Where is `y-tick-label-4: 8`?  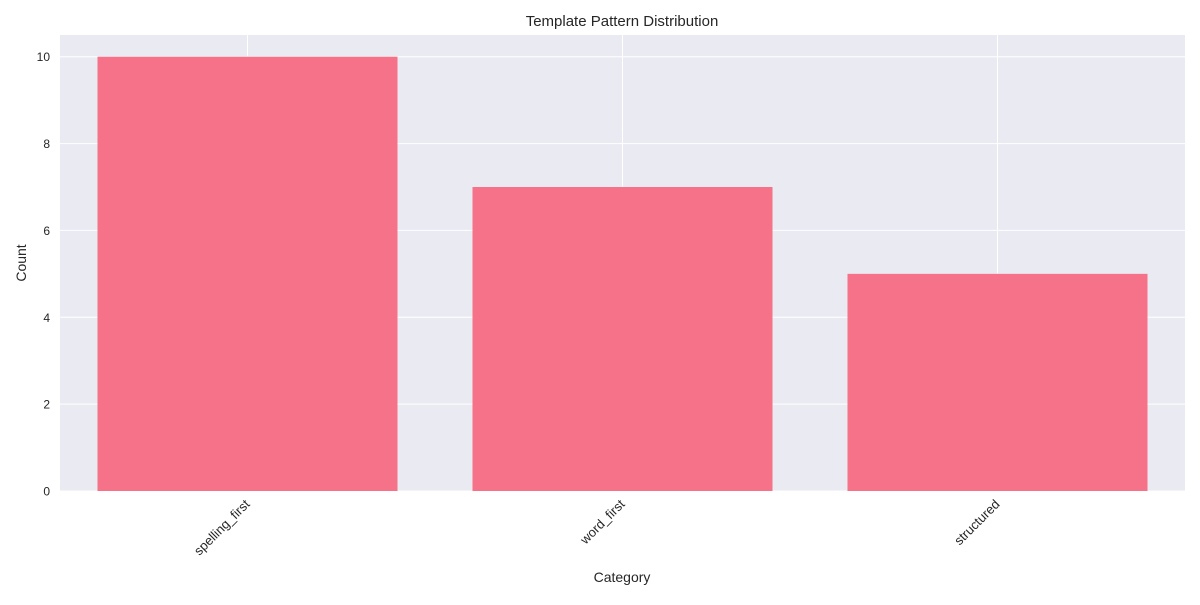 y-tick-label-4: 8 is located at coordinates (46, 144).